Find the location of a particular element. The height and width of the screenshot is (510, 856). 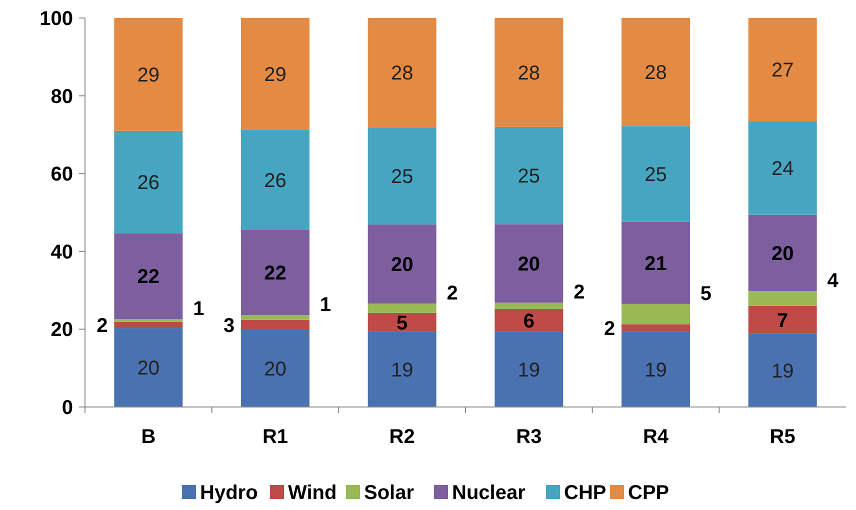

y-tick-label: 100 is located at coordinates (56, 19).